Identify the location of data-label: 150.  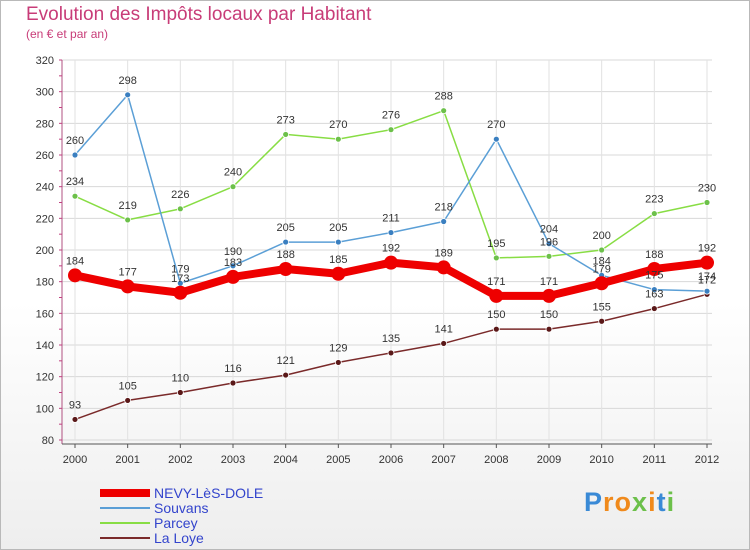
(549, 315).